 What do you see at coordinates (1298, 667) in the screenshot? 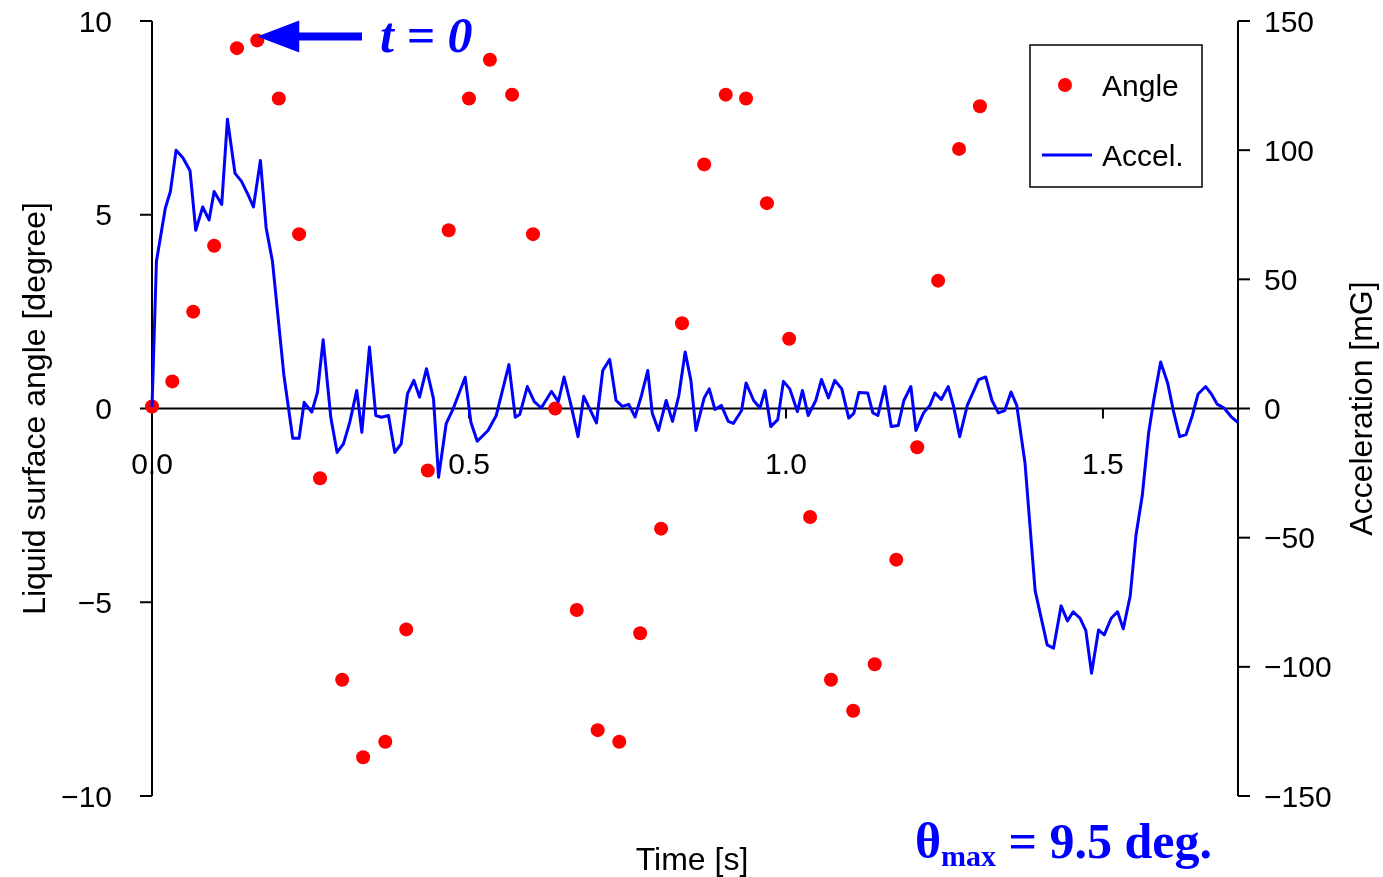
I see `y2-tick-label: −100` at bounding box center [1298, 667].